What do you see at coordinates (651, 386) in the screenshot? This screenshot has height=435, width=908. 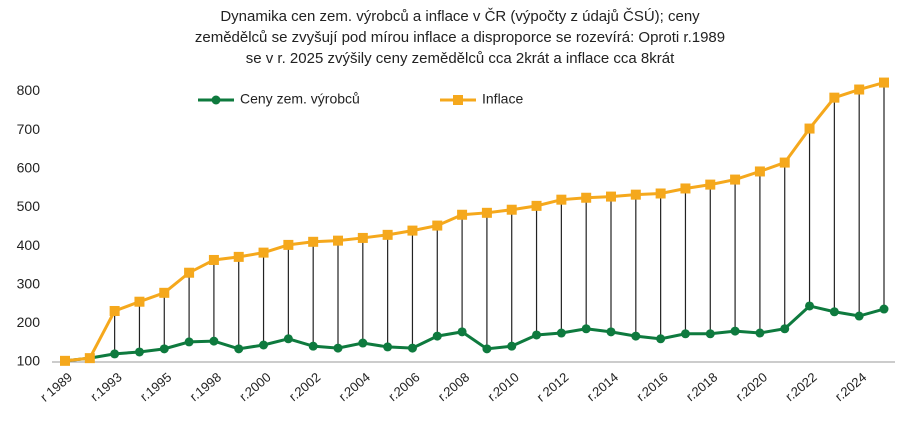 I see `x-tick-label: r.2016` at bounding box center [651, 386].